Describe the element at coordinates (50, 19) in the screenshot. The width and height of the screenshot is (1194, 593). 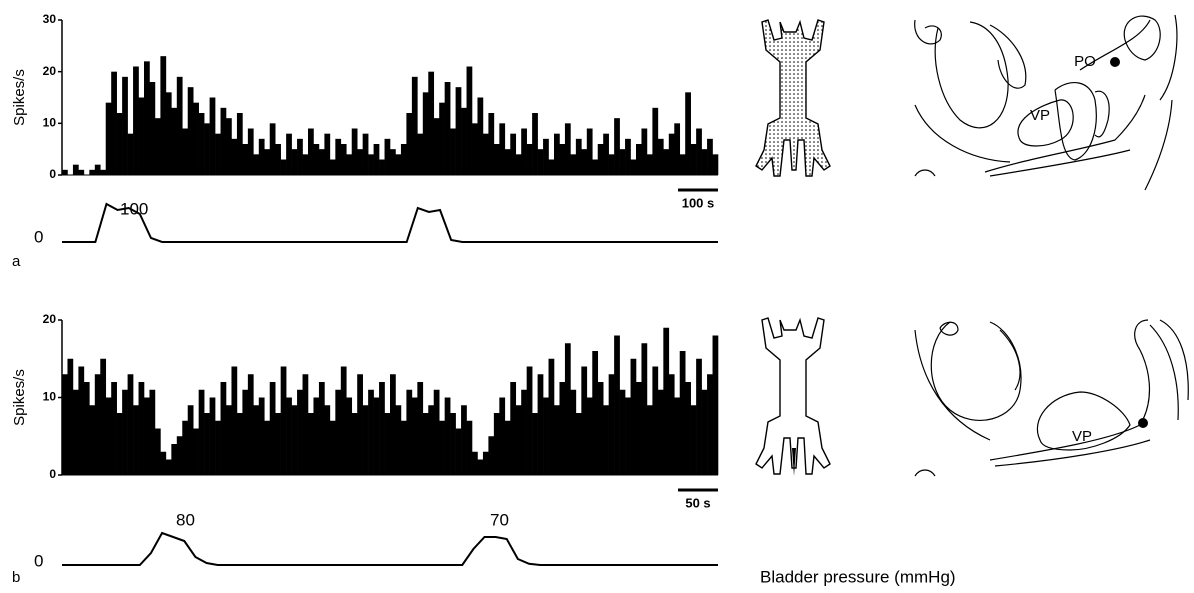
I see `y-tick-label: 30` at that location.